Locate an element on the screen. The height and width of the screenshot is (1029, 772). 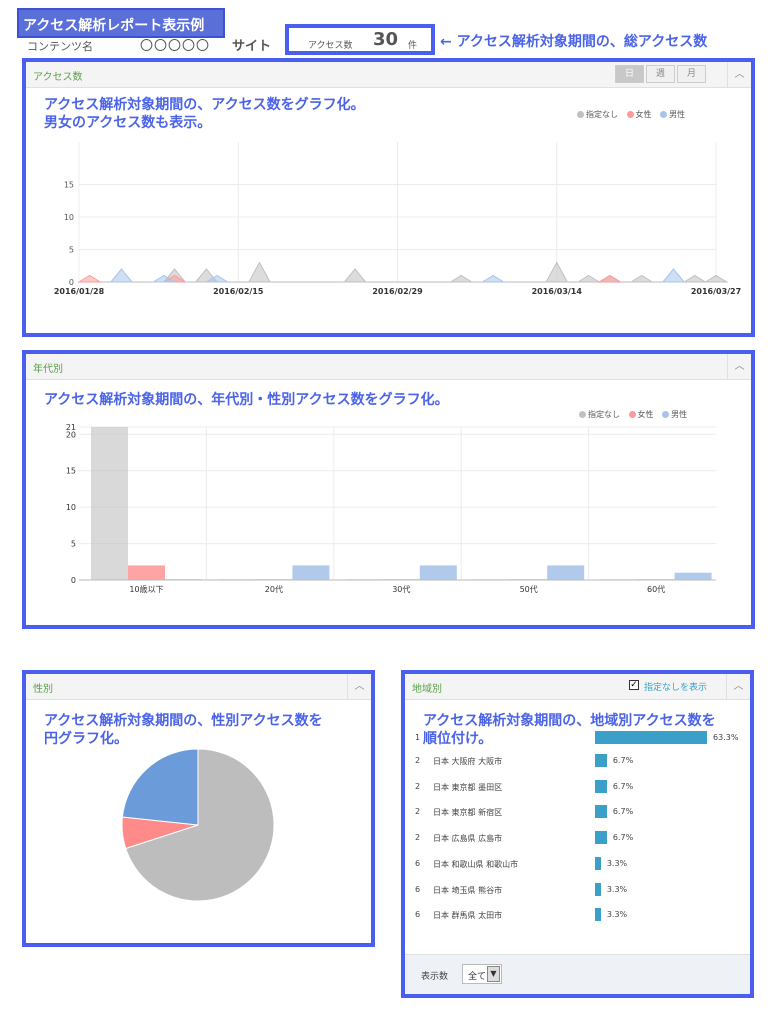
gender-panel: 性別 ︿ アクセス解析対象期間の、性別アクセス数を 円グラフ化。 is located at coordinates (198, 808).